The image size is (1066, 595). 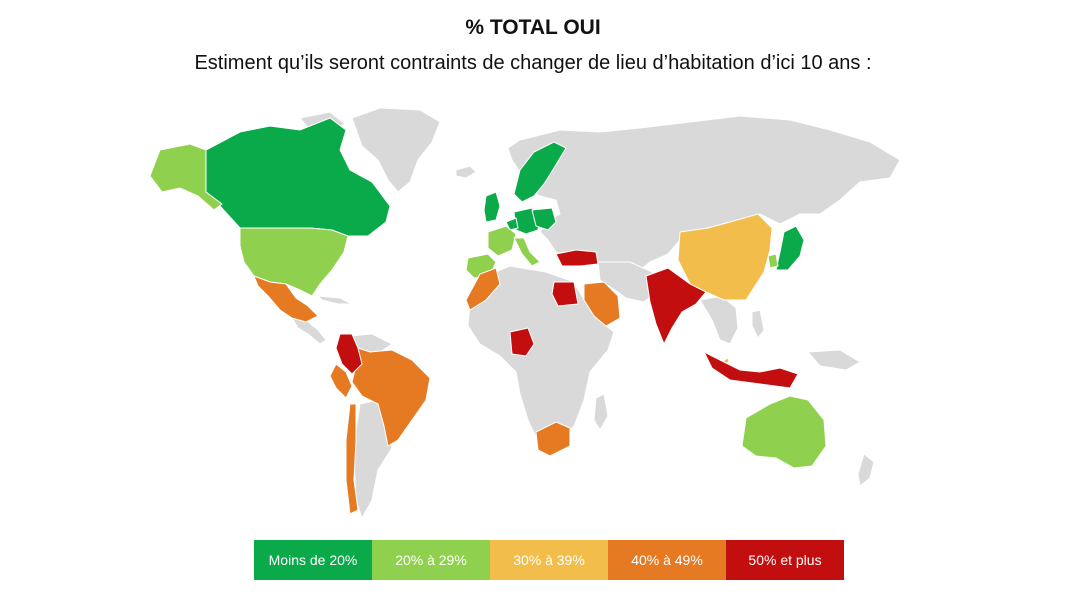 What do you see at coordinates (512, 224) in the screenshot?
I see `region-netherlands` at bounding box center [512, 224].